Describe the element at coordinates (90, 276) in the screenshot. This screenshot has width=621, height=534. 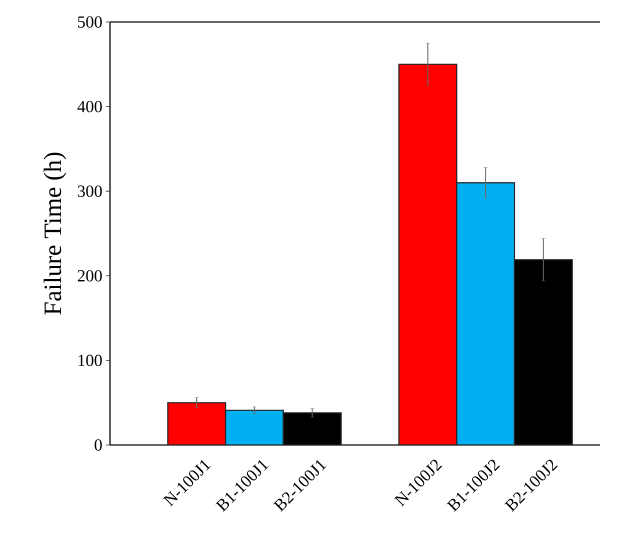
I see `y-tick-label: 200` at that location.